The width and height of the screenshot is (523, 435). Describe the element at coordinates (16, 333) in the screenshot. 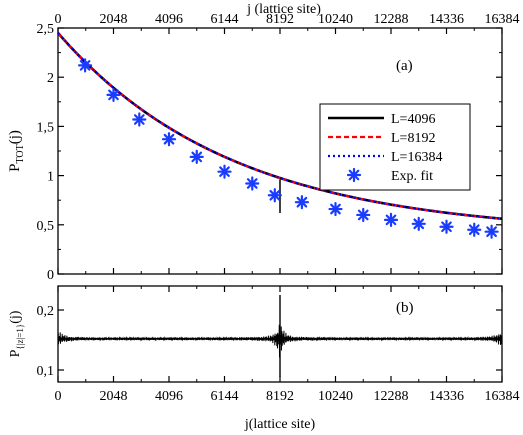

I see `panel-b-y-axis-label: P{|z|=1}(j)` at that location.